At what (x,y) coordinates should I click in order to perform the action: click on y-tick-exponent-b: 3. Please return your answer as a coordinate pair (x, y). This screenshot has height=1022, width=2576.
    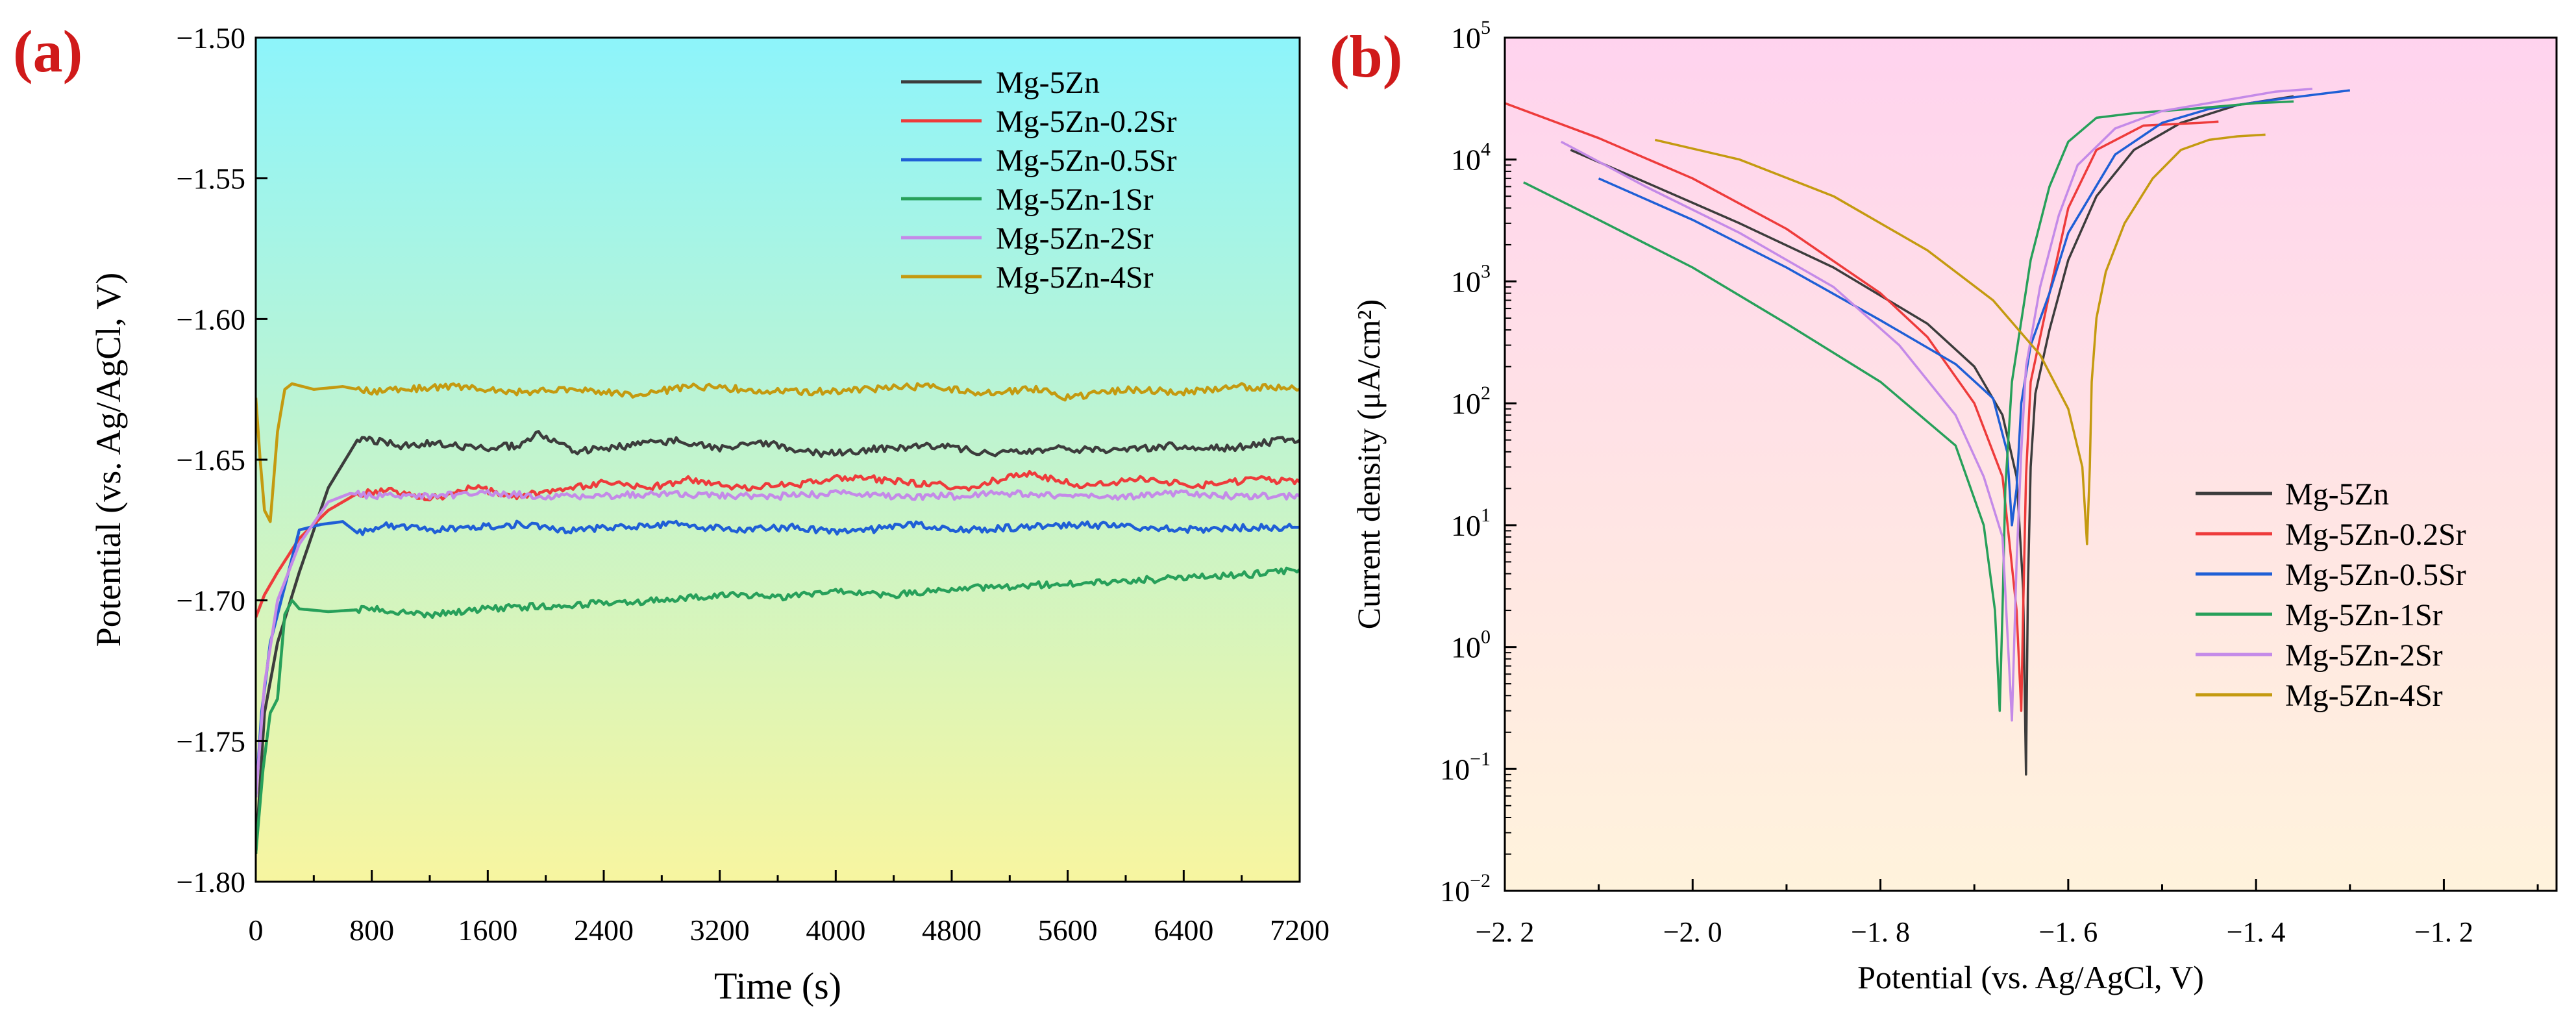
    Looking at the image, I should click on (1486, 271).